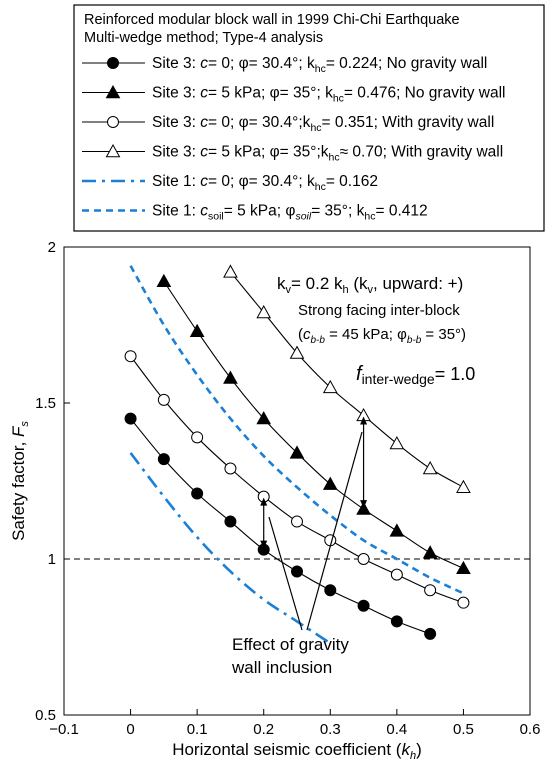  I want to click on legend-entry-5: Site 1: c= 0; φ= 30.4°; khc= 0.162, so click(230, 183).